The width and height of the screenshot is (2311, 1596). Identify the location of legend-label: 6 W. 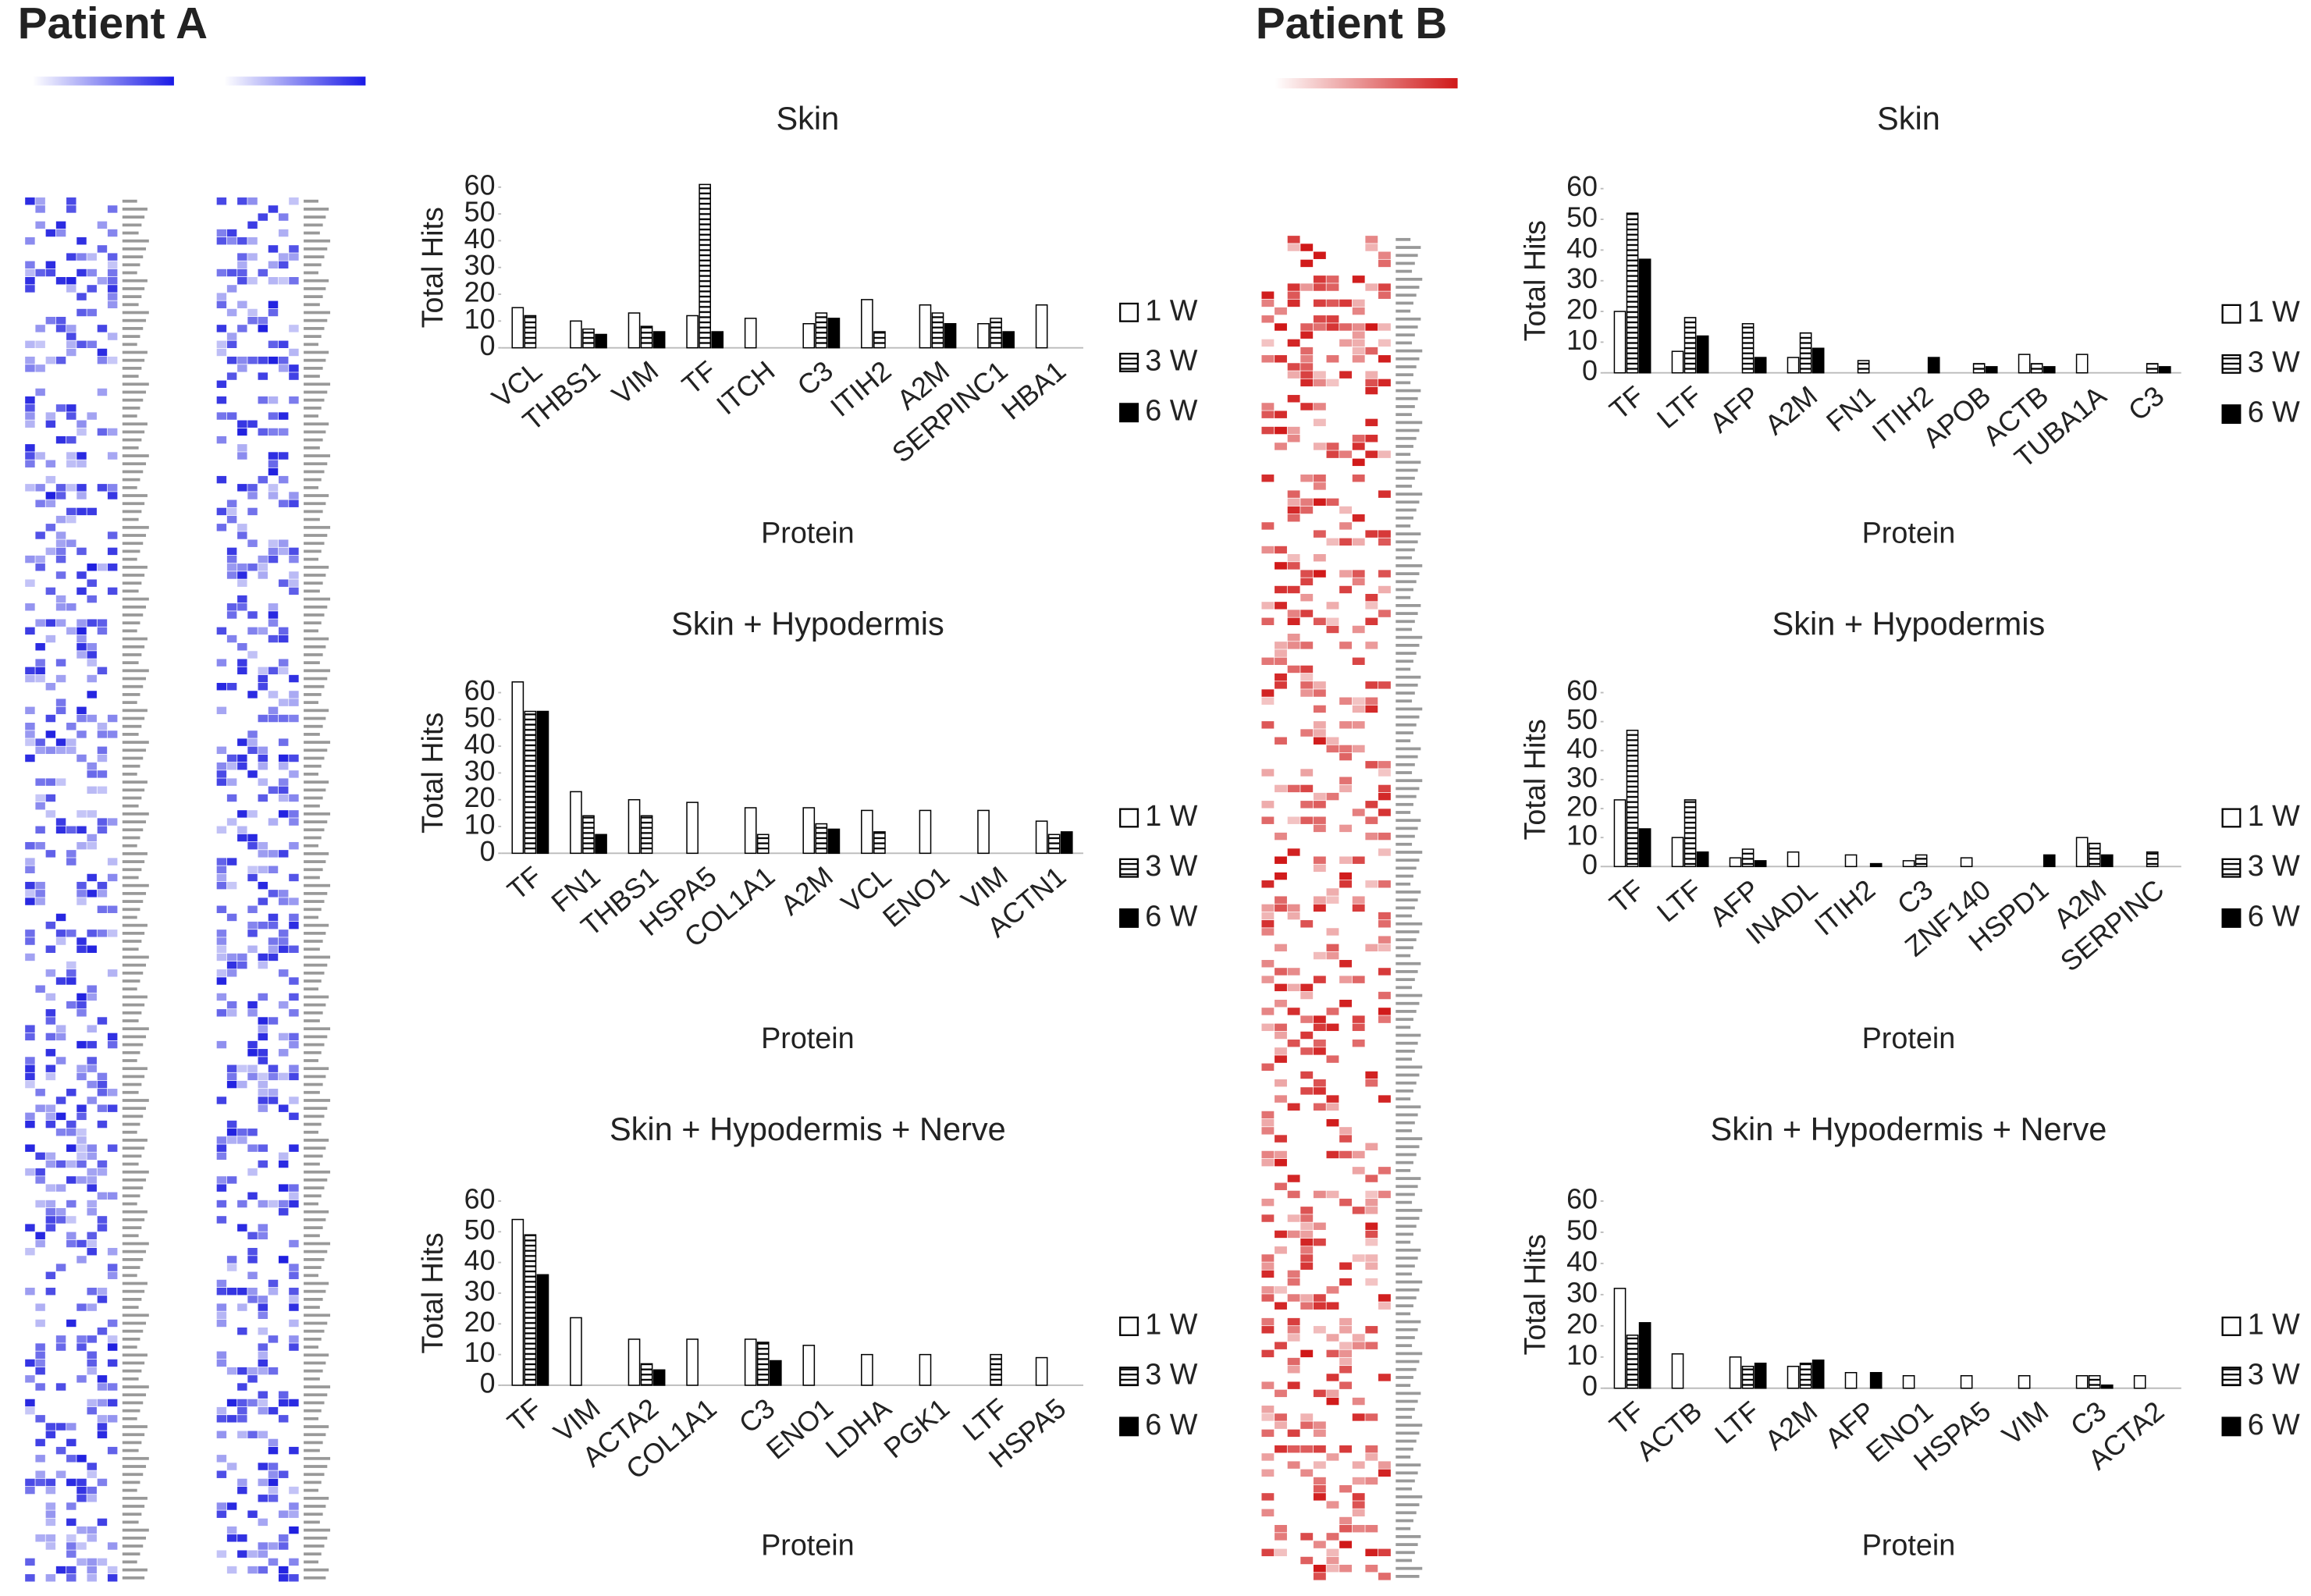
(1171, 916).